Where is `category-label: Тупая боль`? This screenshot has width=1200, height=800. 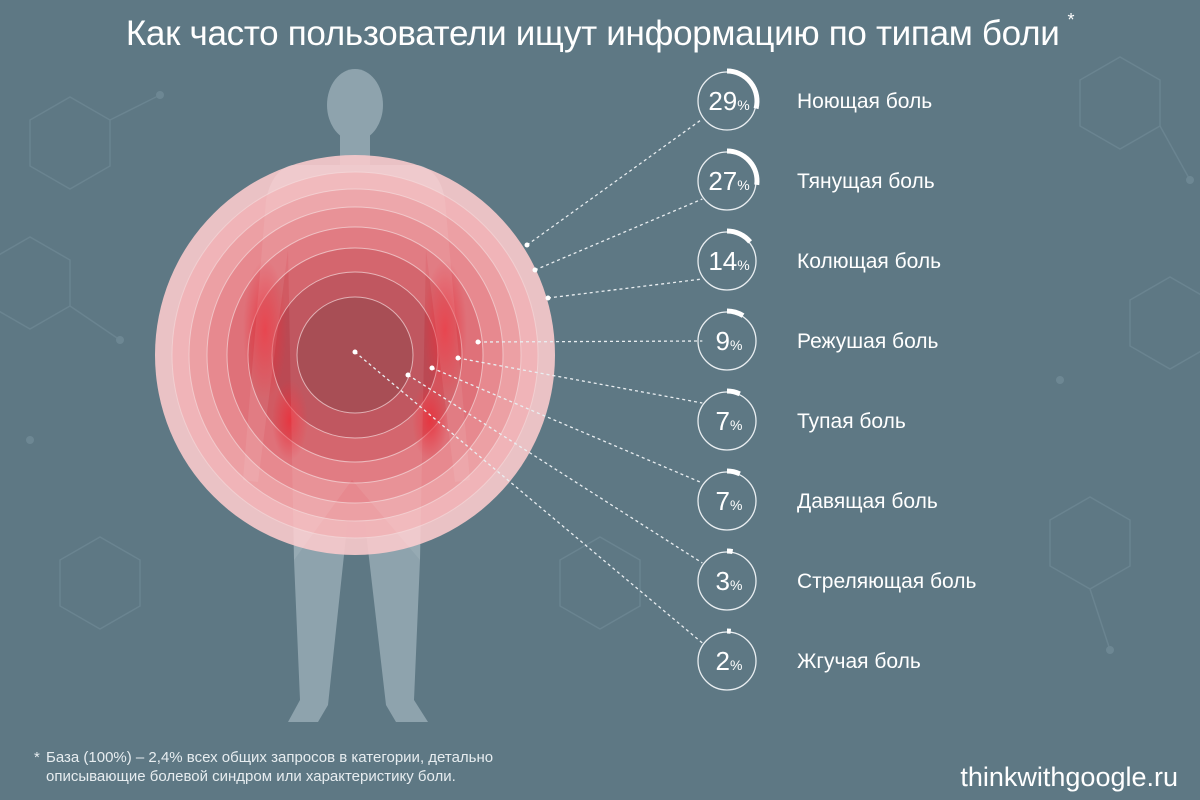 category-label: Тупая боль is located at coordinates (851, 421).